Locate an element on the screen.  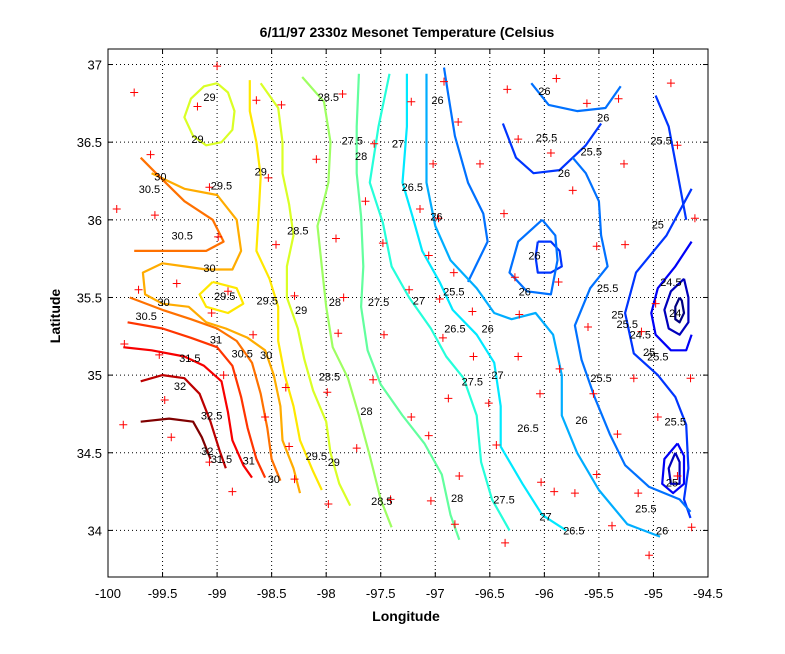
contour-label: 25 is located at coordinates (658, 225).